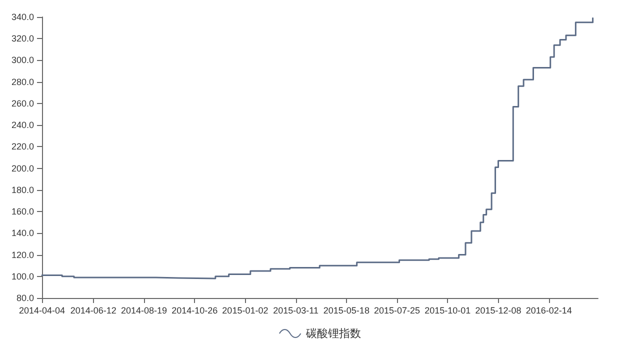  I want to click on y-tick-label: 300.0, so click(22, 60).